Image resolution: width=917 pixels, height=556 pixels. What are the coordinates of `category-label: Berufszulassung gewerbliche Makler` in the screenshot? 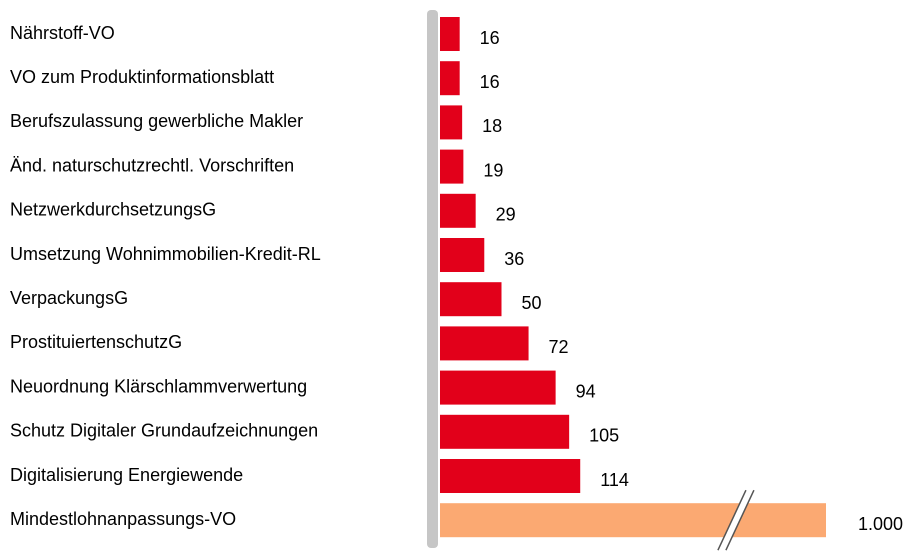 It's located at (156, 121).